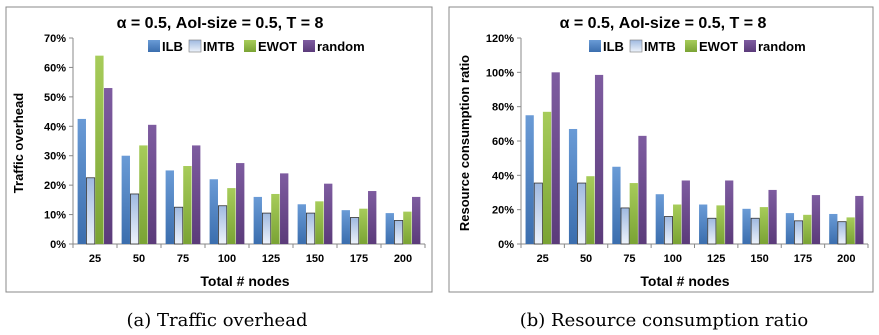 The image size is (879, 335). Describe the element at coordinates (673, 259) in the screenshot. I see `chart-b-x-tick-label: 100` at that location.